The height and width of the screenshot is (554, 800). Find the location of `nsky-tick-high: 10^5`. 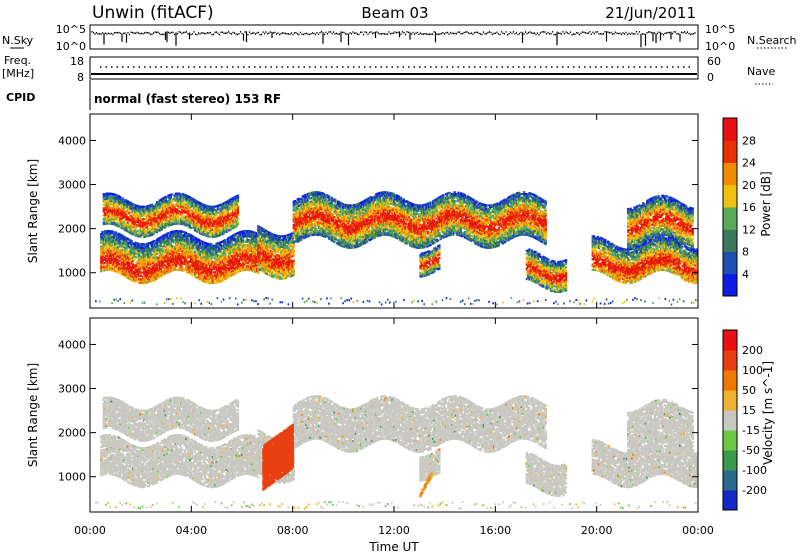

nsky-tick-high: 10^5 is located at coordinates (71, 29).